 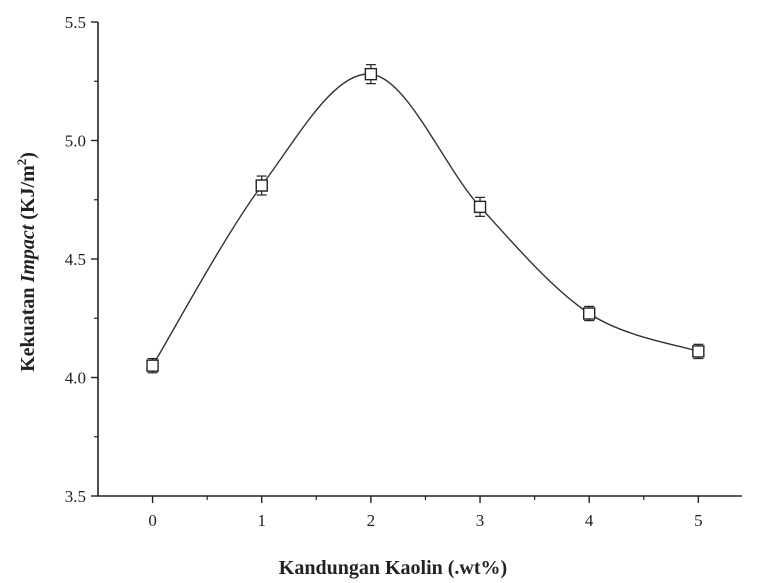 What do you see at coordinates (371, 520) in the screenshot?
I see `x-tick-label: 2` at bounding box center [371, 520].